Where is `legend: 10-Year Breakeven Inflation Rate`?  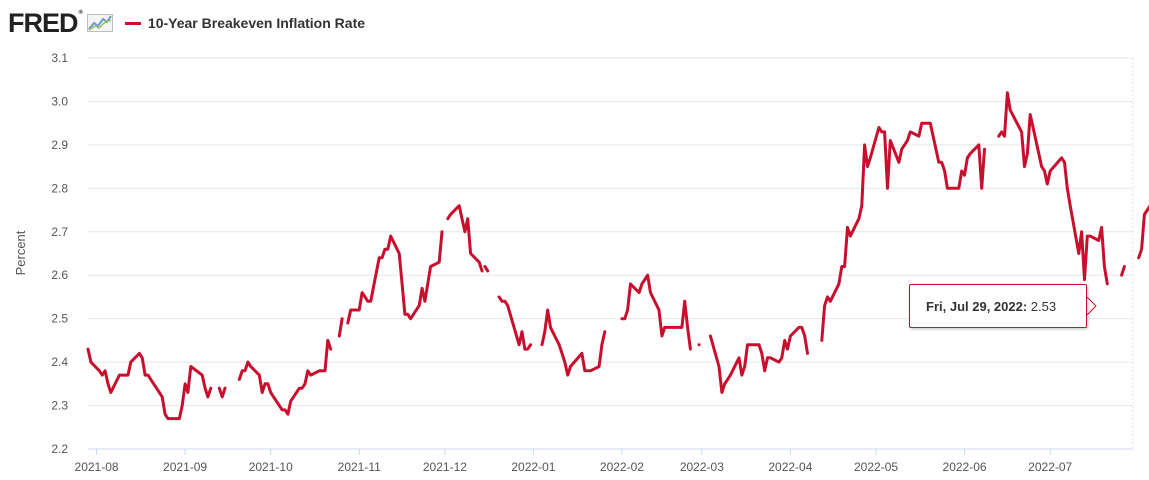 legend: 10-Year Breakeven Inflation Rate is located at coordinates (245, 23).